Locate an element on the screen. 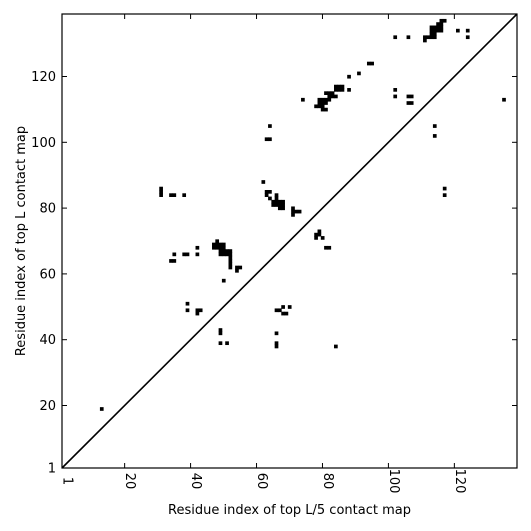  y-tick-label: 100 is located at coordinates (43, 143).